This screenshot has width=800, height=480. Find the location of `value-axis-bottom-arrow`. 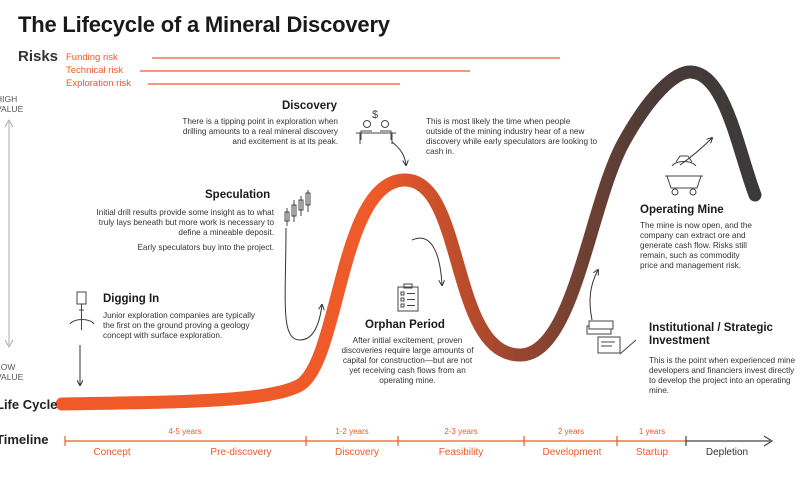

value-axis-bottom-arrow is located at coordinates (9, 343).